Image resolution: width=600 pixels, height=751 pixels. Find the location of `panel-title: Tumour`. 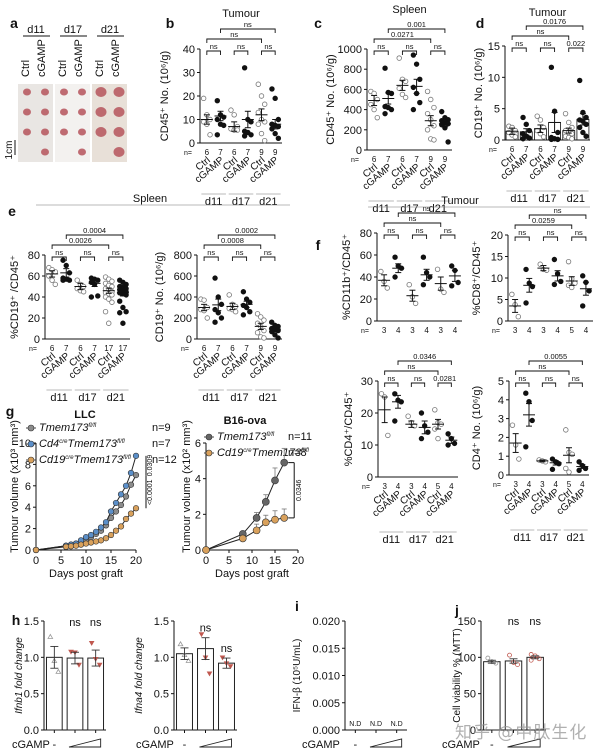

panel-title: Tumour is located at coordinates (548, 13).